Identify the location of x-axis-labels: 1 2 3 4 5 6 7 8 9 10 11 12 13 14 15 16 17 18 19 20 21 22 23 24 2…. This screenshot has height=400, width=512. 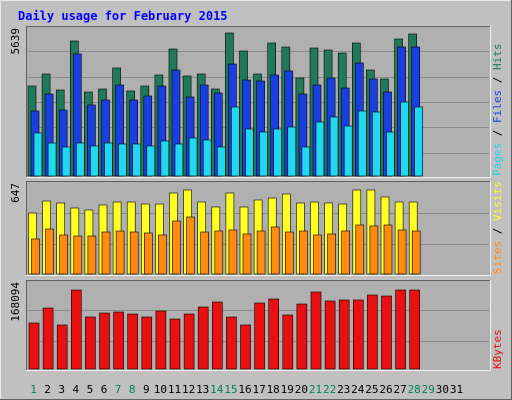
(246, 389).